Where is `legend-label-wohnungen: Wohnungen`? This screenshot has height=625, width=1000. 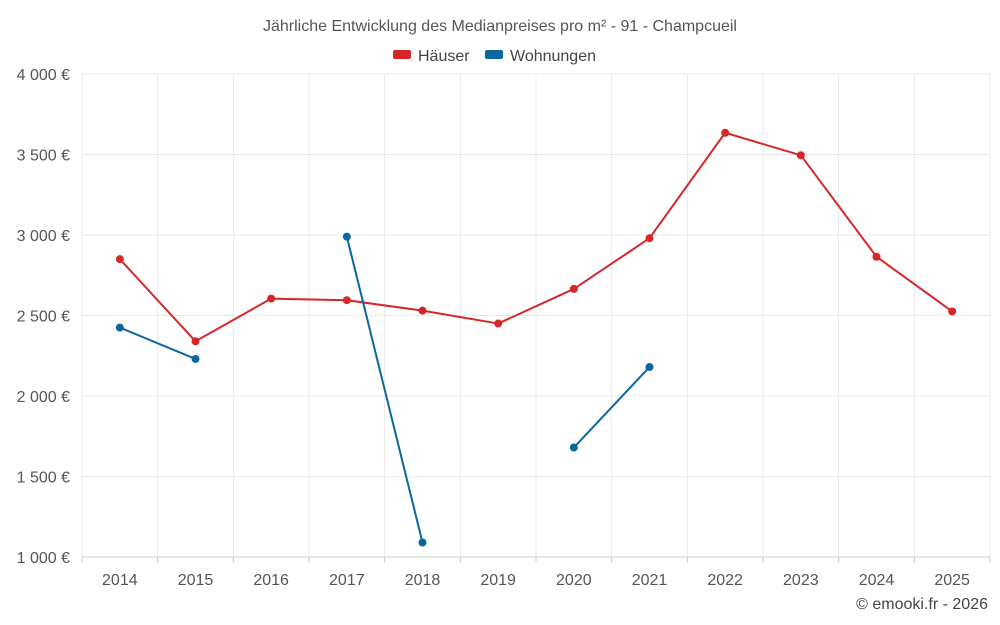 legend-label-wohnungen: Wohnungen is located at coordinates (553, 56).